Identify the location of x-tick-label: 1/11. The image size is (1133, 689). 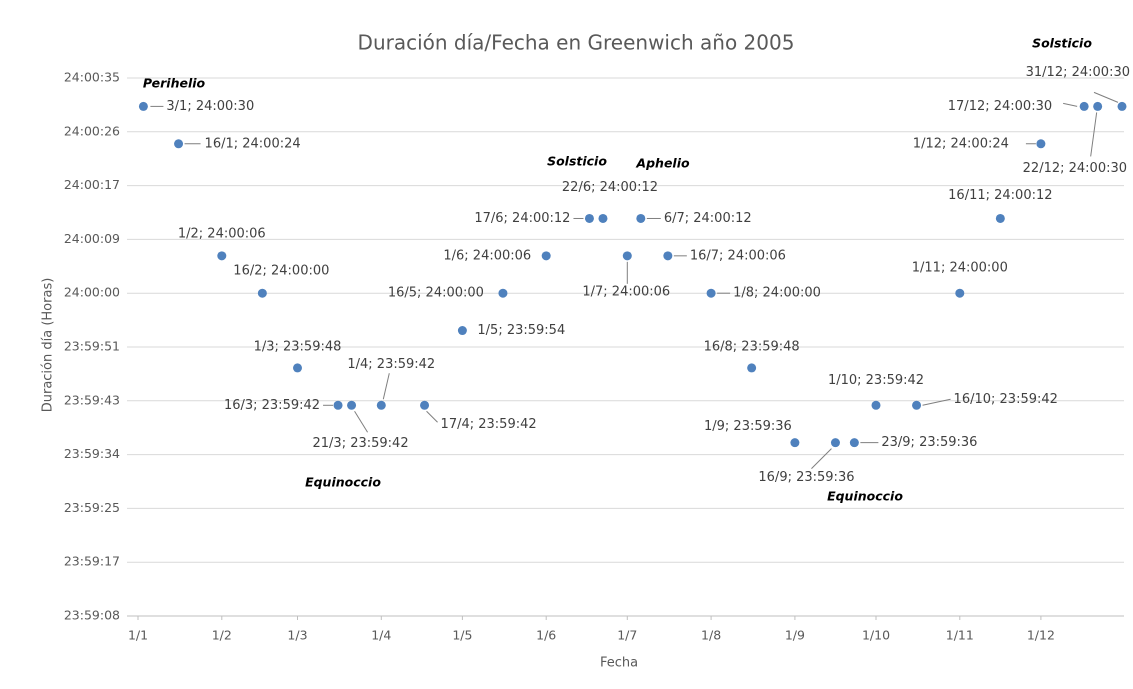
(960, 635).